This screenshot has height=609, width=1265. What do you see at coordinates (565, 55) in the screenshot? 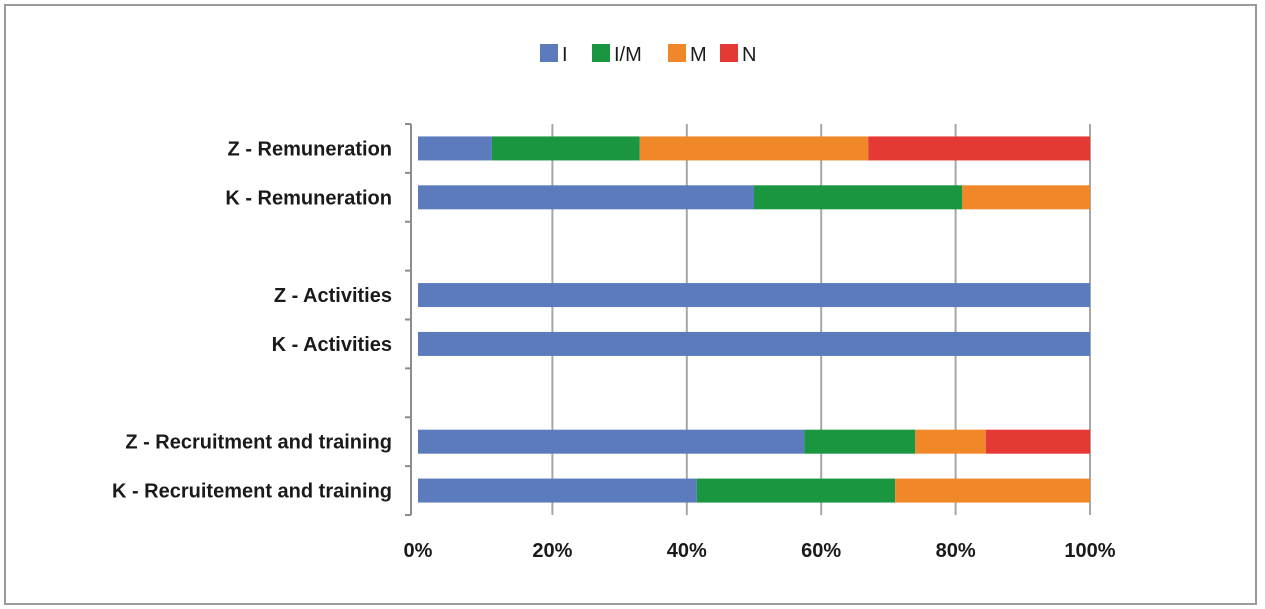
I see `legend-label: I` at bounding box center [565, 55].